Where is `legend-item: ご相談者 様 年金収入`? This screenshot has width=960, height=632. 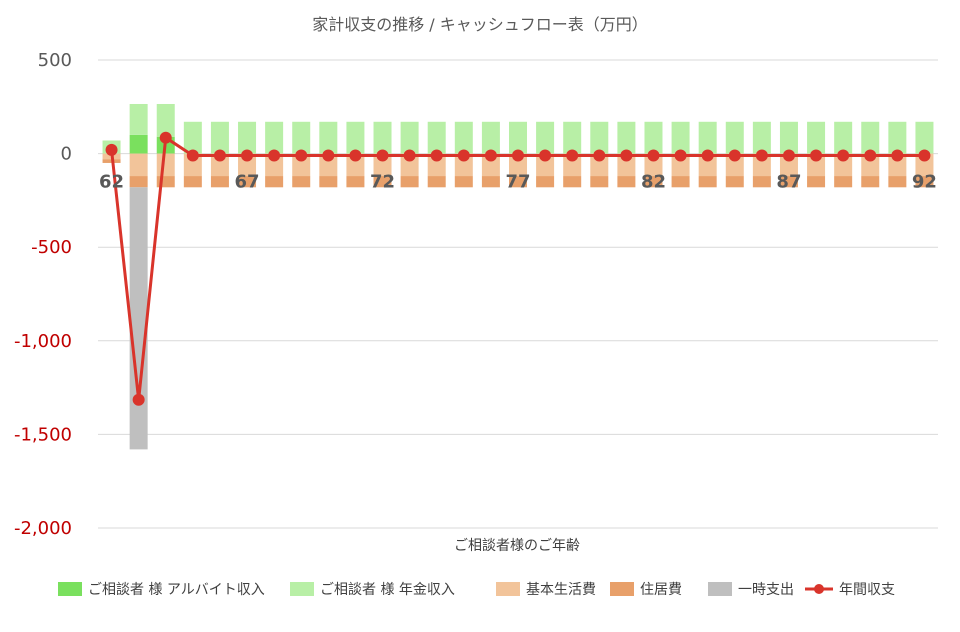
legend-item: ご相談者 様 年金収入 is located at coordinates (372, 590).